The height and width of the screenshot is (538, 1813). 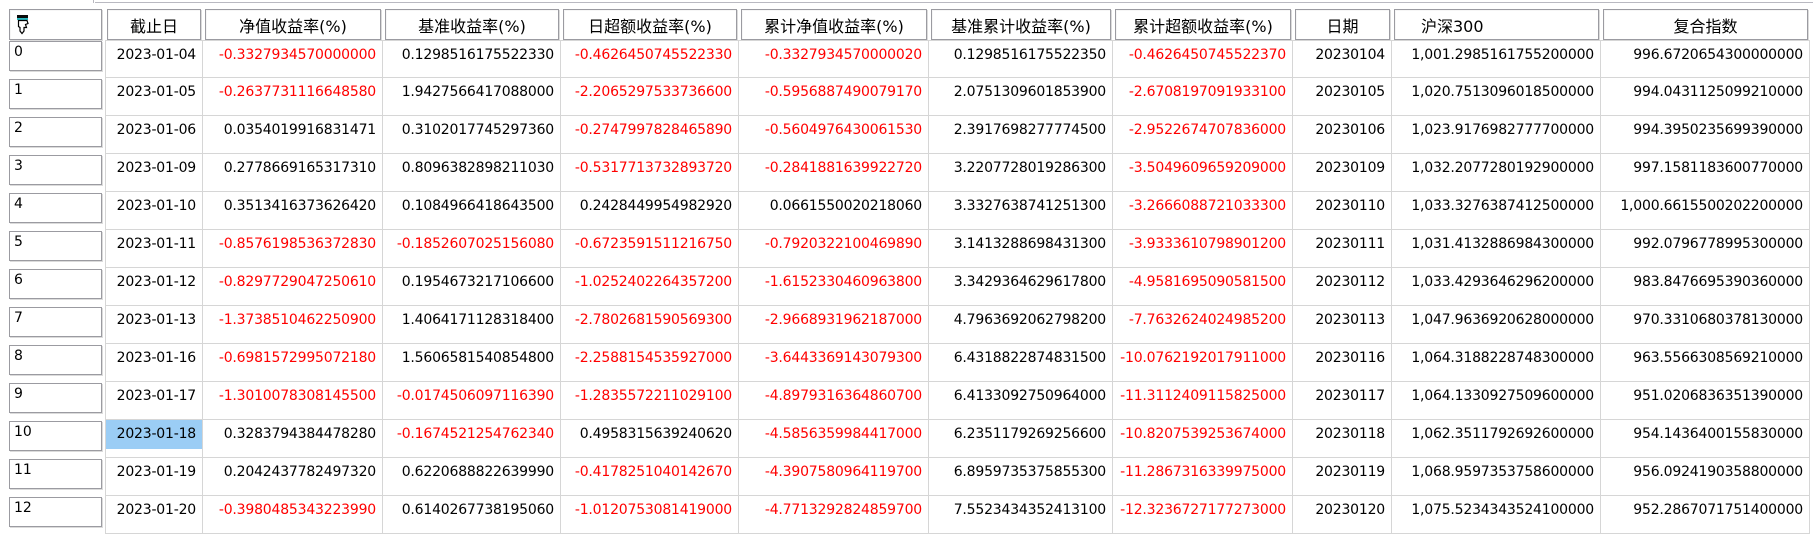 What do you see at coordinates (55, 246) in the screenshot?
I see `row-header: 5` at bounding box center [55, 246].